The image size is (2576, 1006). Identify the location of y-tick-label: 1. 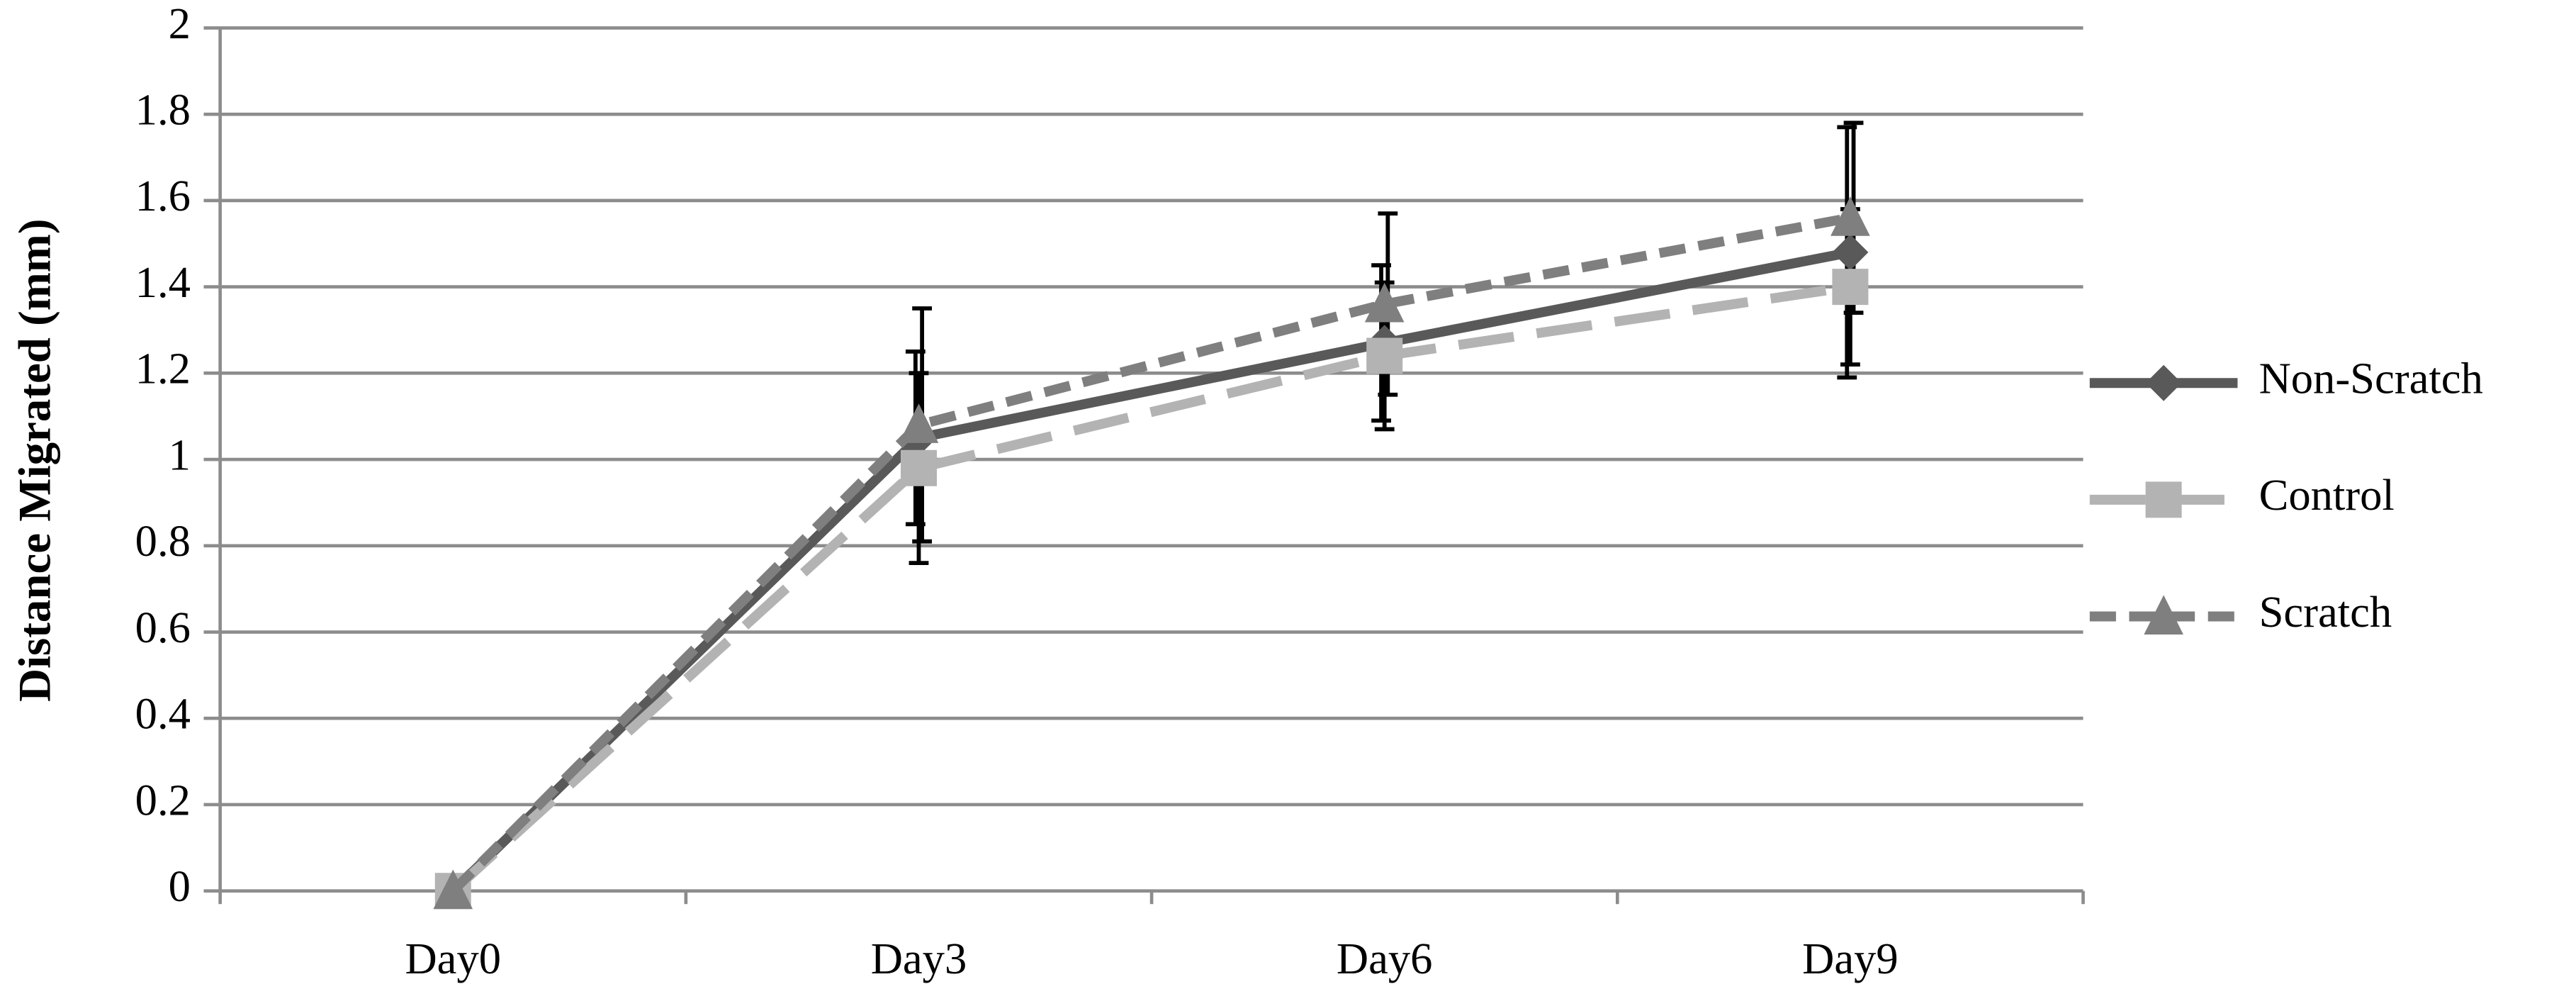
(180, 455).